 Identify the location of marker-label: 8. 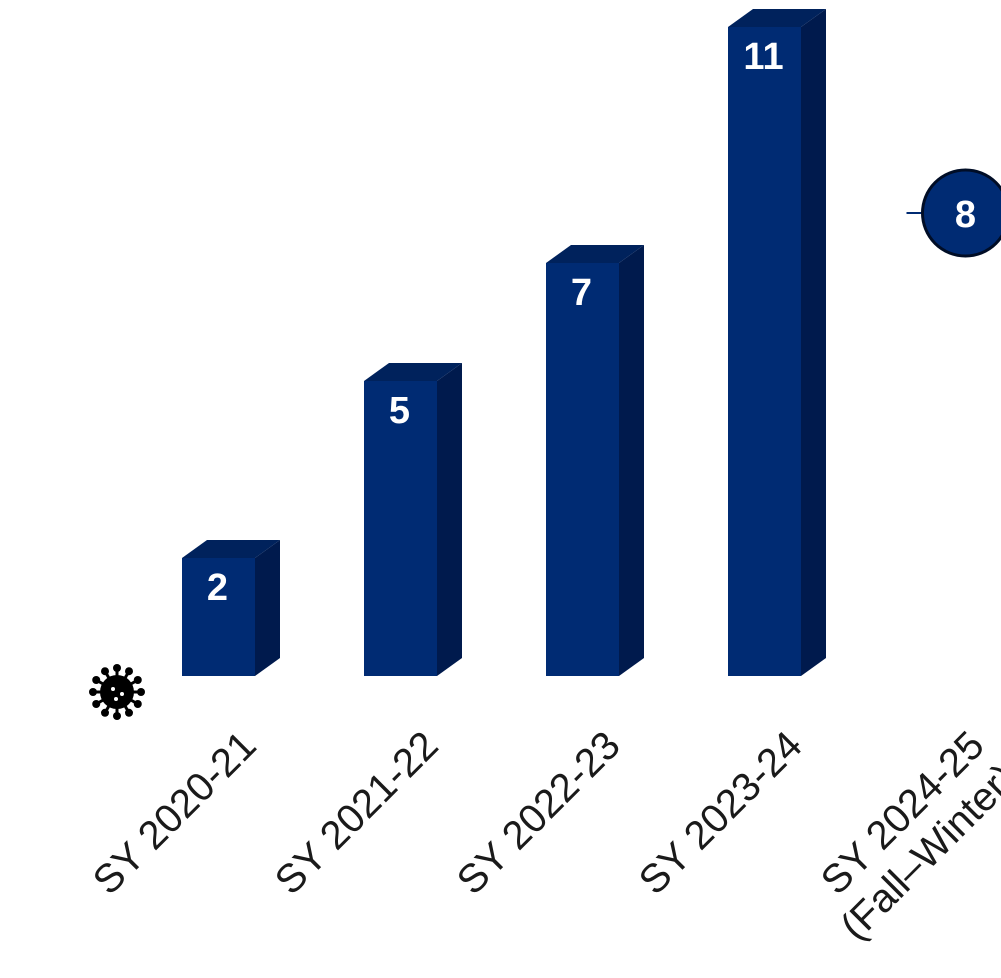
(965, 215).